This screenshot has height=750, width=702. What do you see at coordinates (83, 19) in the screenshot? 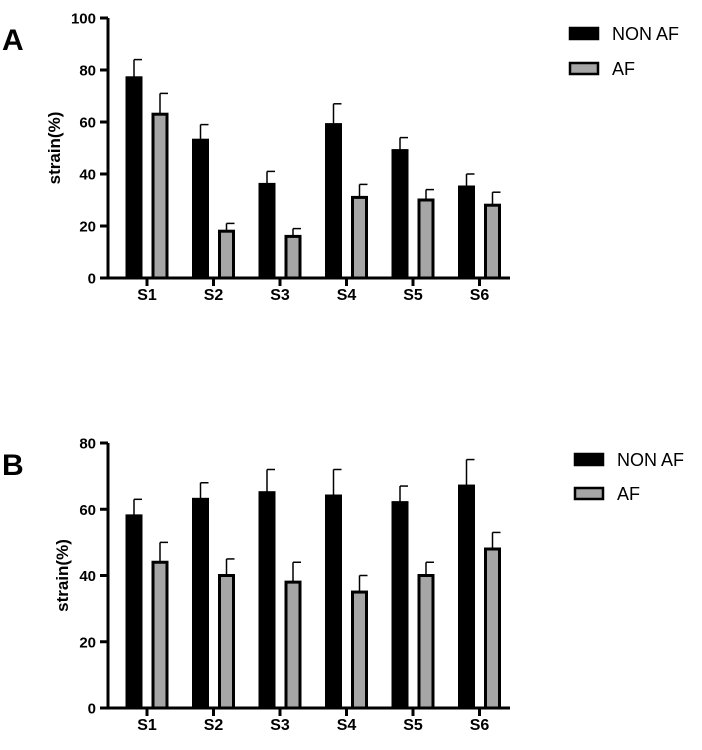
I see `y-tick-label: 100` at bounding box center [83, 19].